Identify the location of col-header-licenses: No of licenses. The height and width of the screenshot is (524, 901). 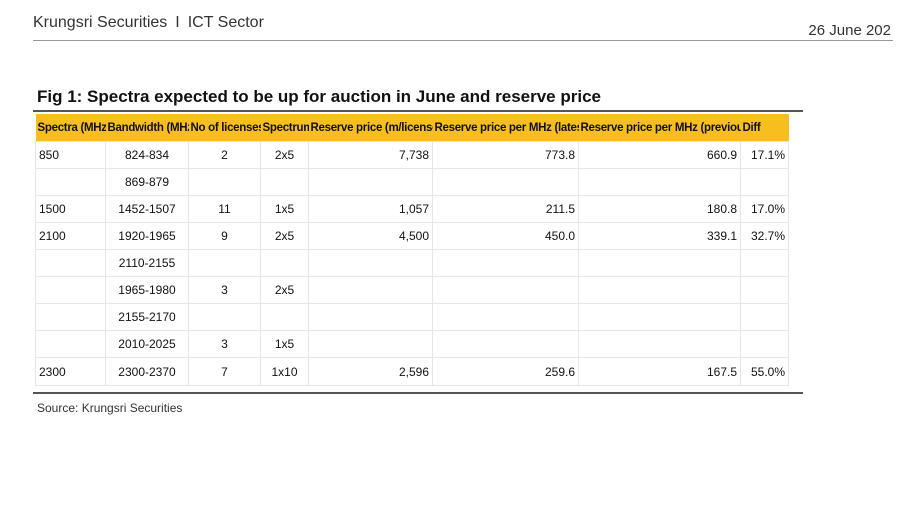
(224, 128).